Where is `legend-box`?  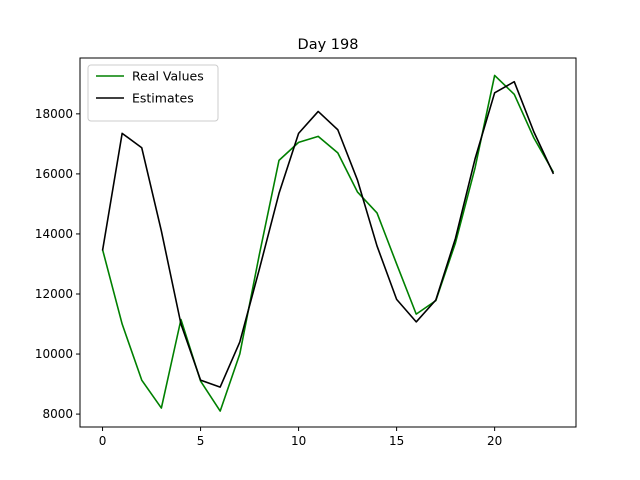
legend-box is located at coordinates (153, 93).